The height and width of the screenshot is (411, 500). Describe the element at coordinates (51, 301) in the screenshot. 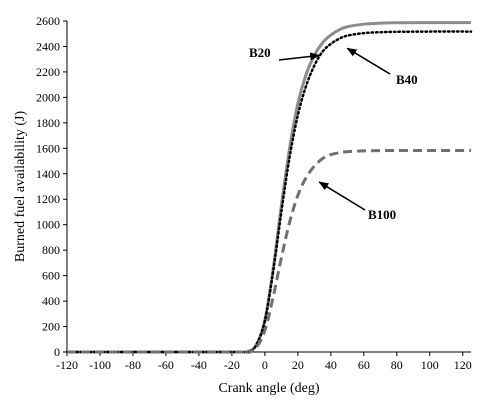

I see `y-tick-label: 400` at that location.